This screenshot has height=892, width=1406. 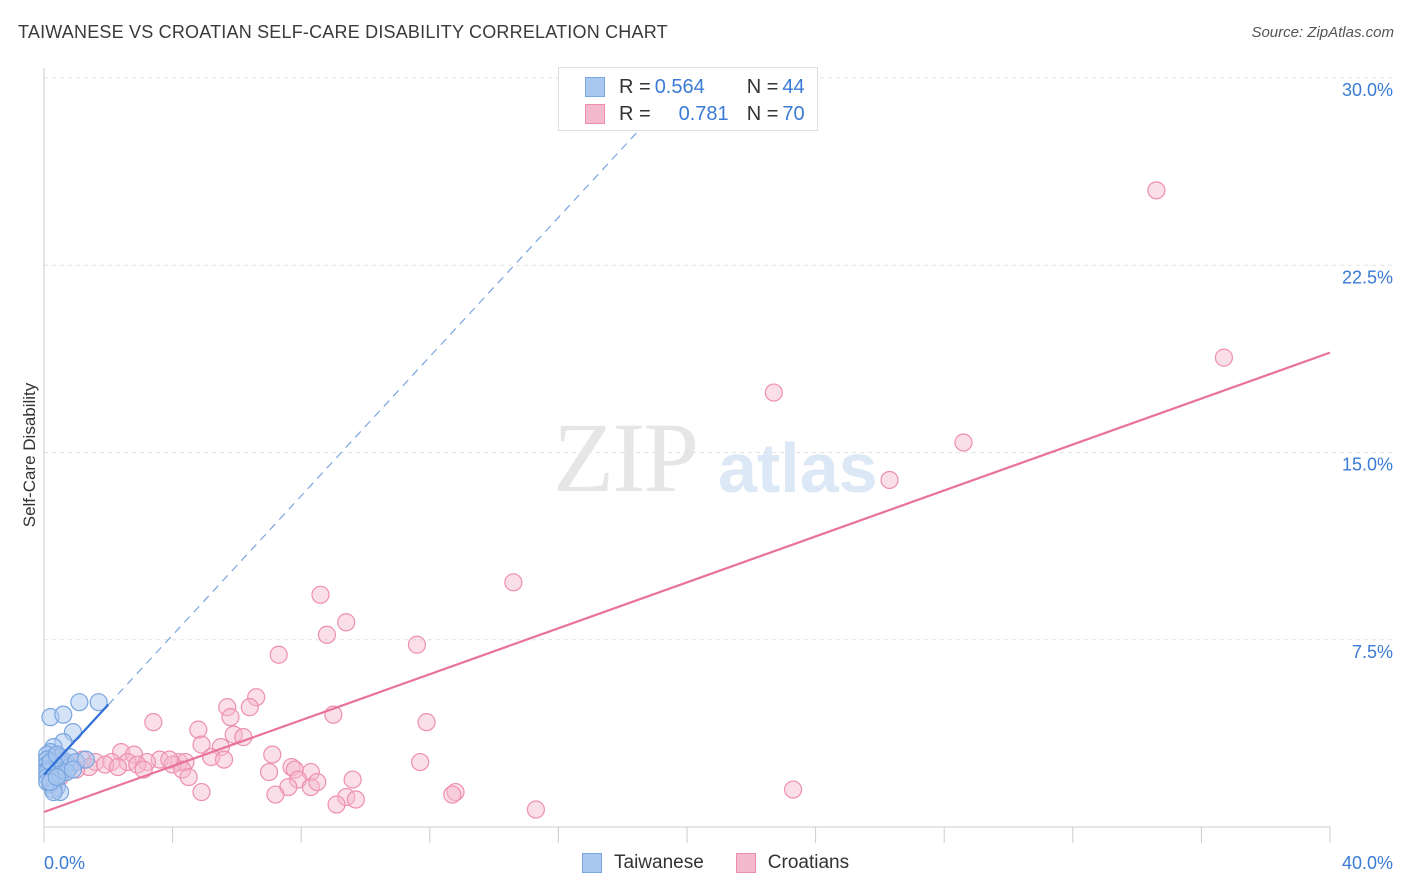 I want to click on taiwanese-trend-line, so click(x=76, y=739).